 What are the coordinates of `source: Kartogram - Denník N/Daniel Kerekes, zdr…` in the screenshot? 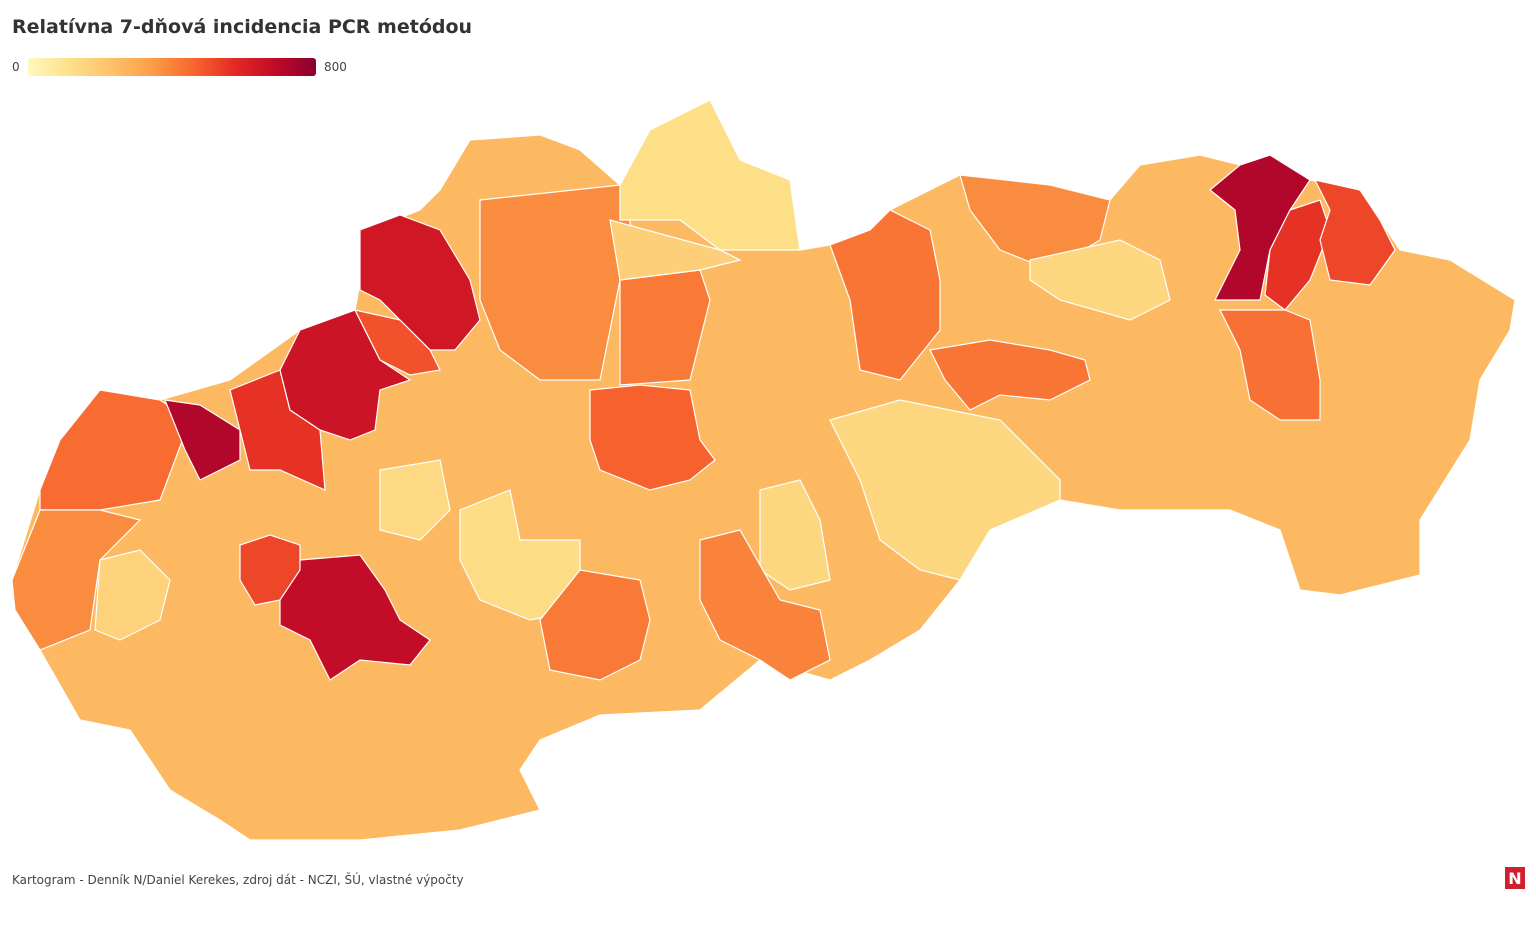 It's located at (238, 879).